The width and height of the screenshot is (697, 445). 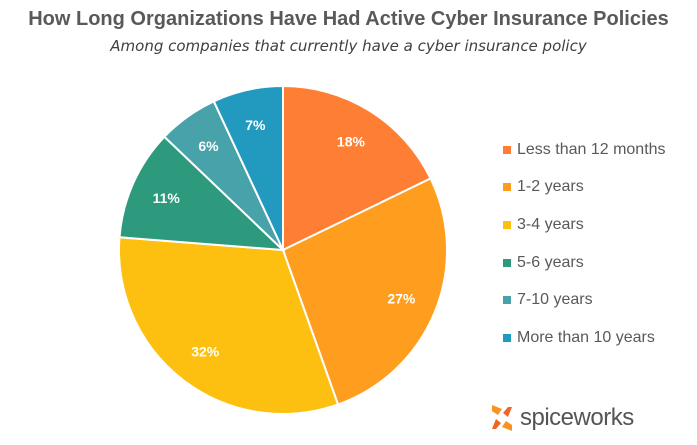 I want to click on spiceworks-logo-icon, so click(x=502, y=418).